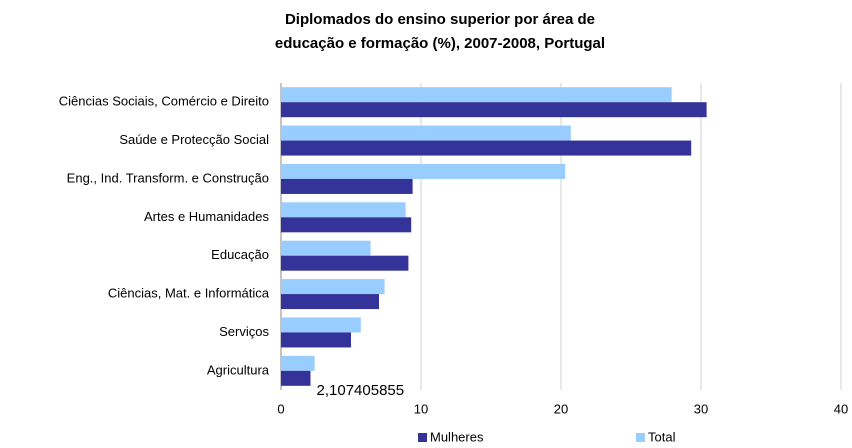 The image size is (852, 448). What do you see at coordinates (194, 139) in the screenshot?
I see `y-tick-label: Saúde e Protecção Social` at bounding box center [194, 139].